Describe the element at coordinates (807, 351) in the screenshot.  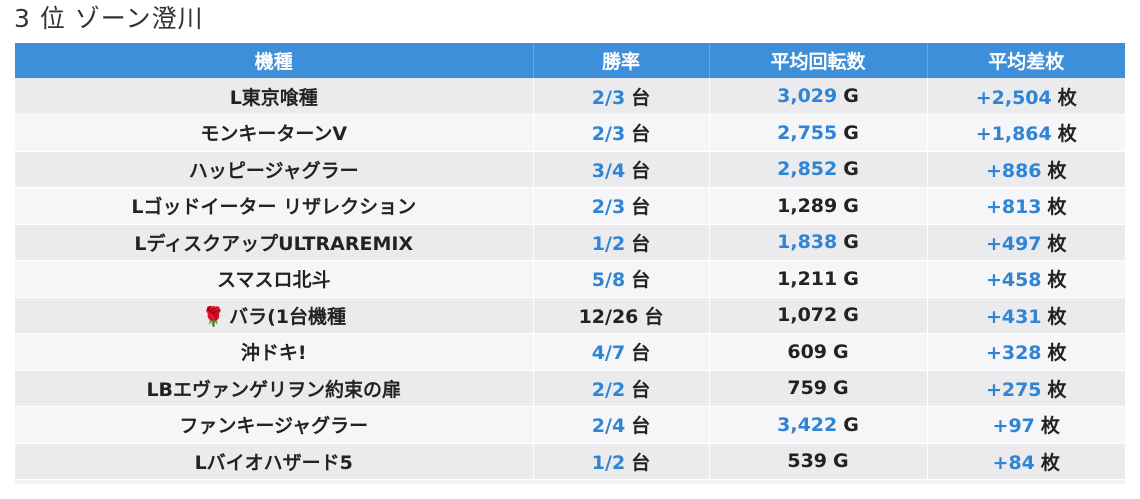
I see `avg-spins-value: 609` at that location.